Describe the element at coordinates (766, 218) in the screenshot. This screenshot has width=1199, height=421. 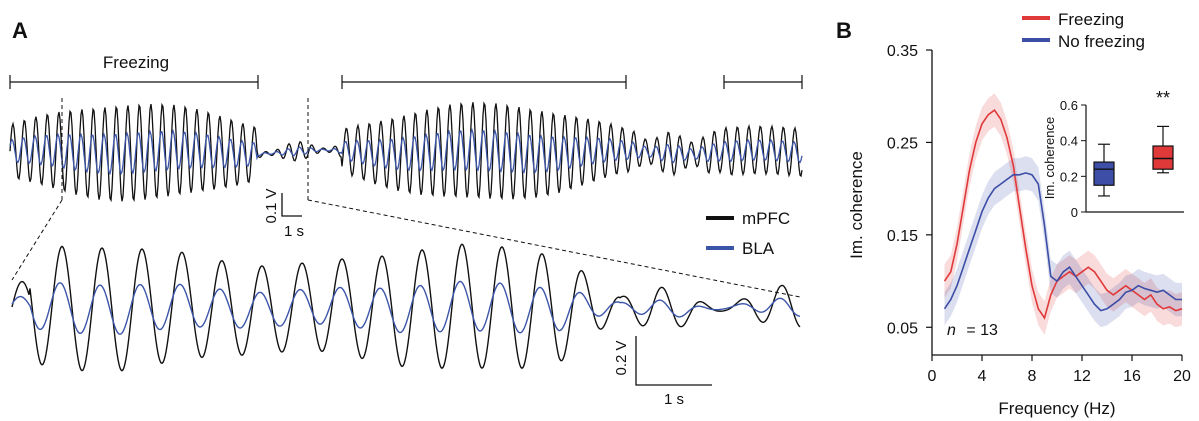
I see `legend-label-mpfc: mPFC` at that location.